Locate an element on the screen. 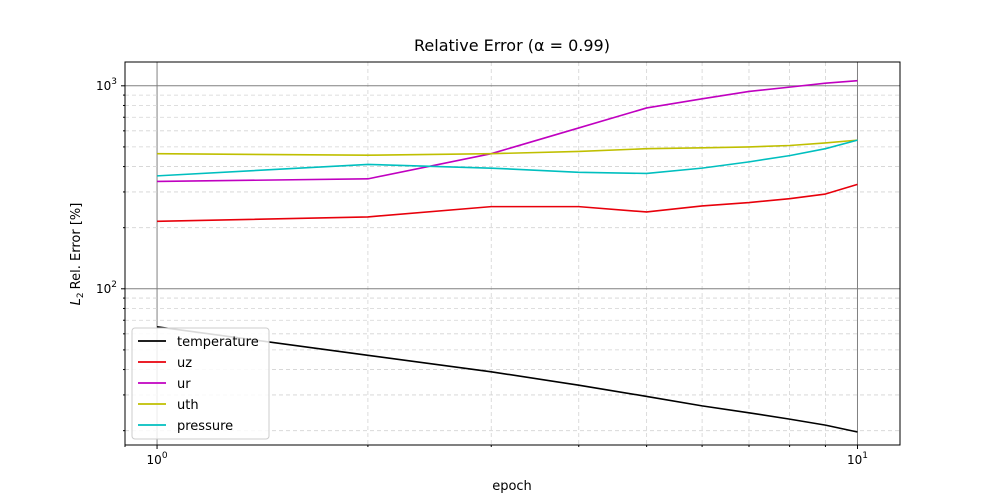 Image resolution: width=1000 pixels, height=500 pixels. x-tick-label: 10¹ is located at coordinates (857, 459).